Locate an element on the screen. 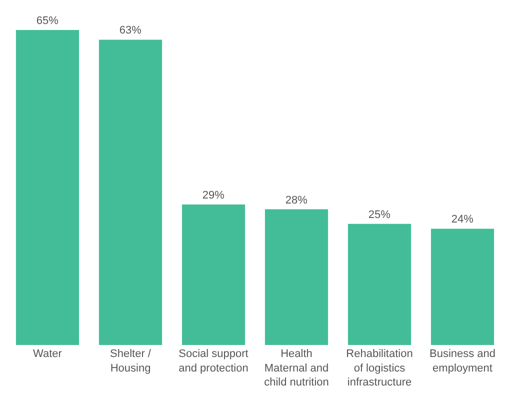 This screenshot has height=405, width=514. data-label: 65% is located at coordinates (47, 21).